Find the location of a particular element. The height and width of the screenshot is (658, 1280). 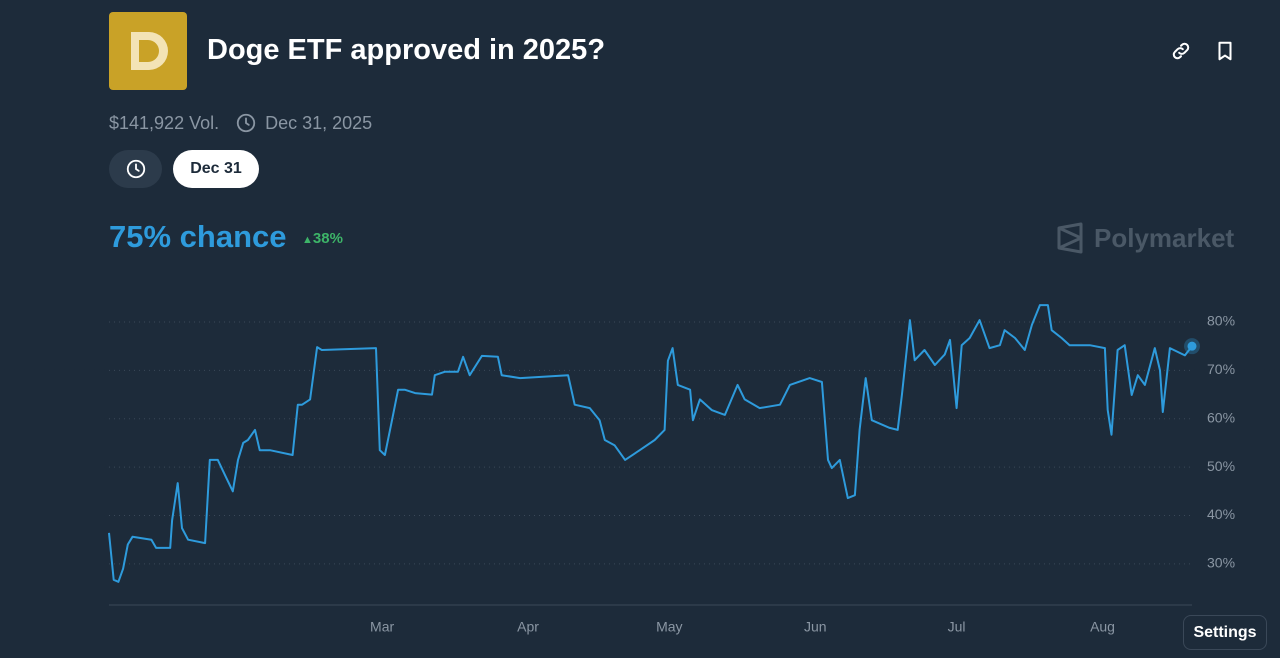

x-tick-label: Aug is located at coordinates (1102, 627).